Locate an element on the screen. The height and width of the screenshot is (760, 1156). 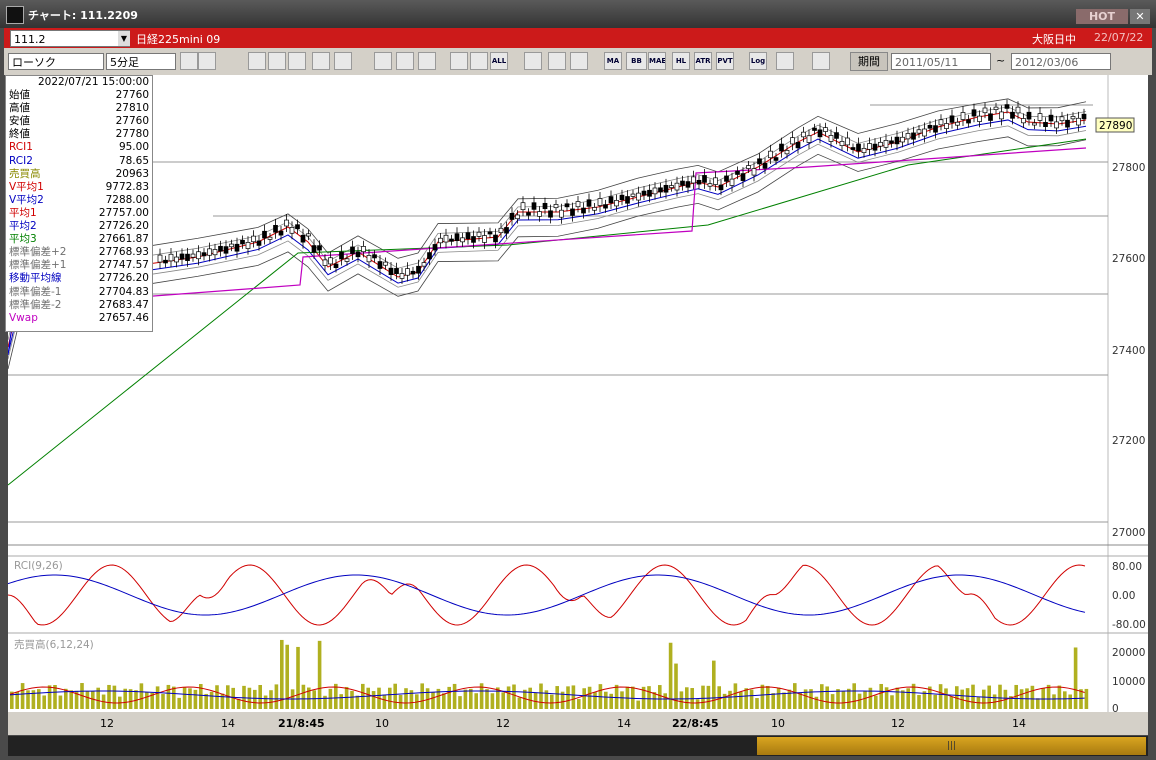
dropdown-arrow: ▼ is located at coordinates (124, 38).